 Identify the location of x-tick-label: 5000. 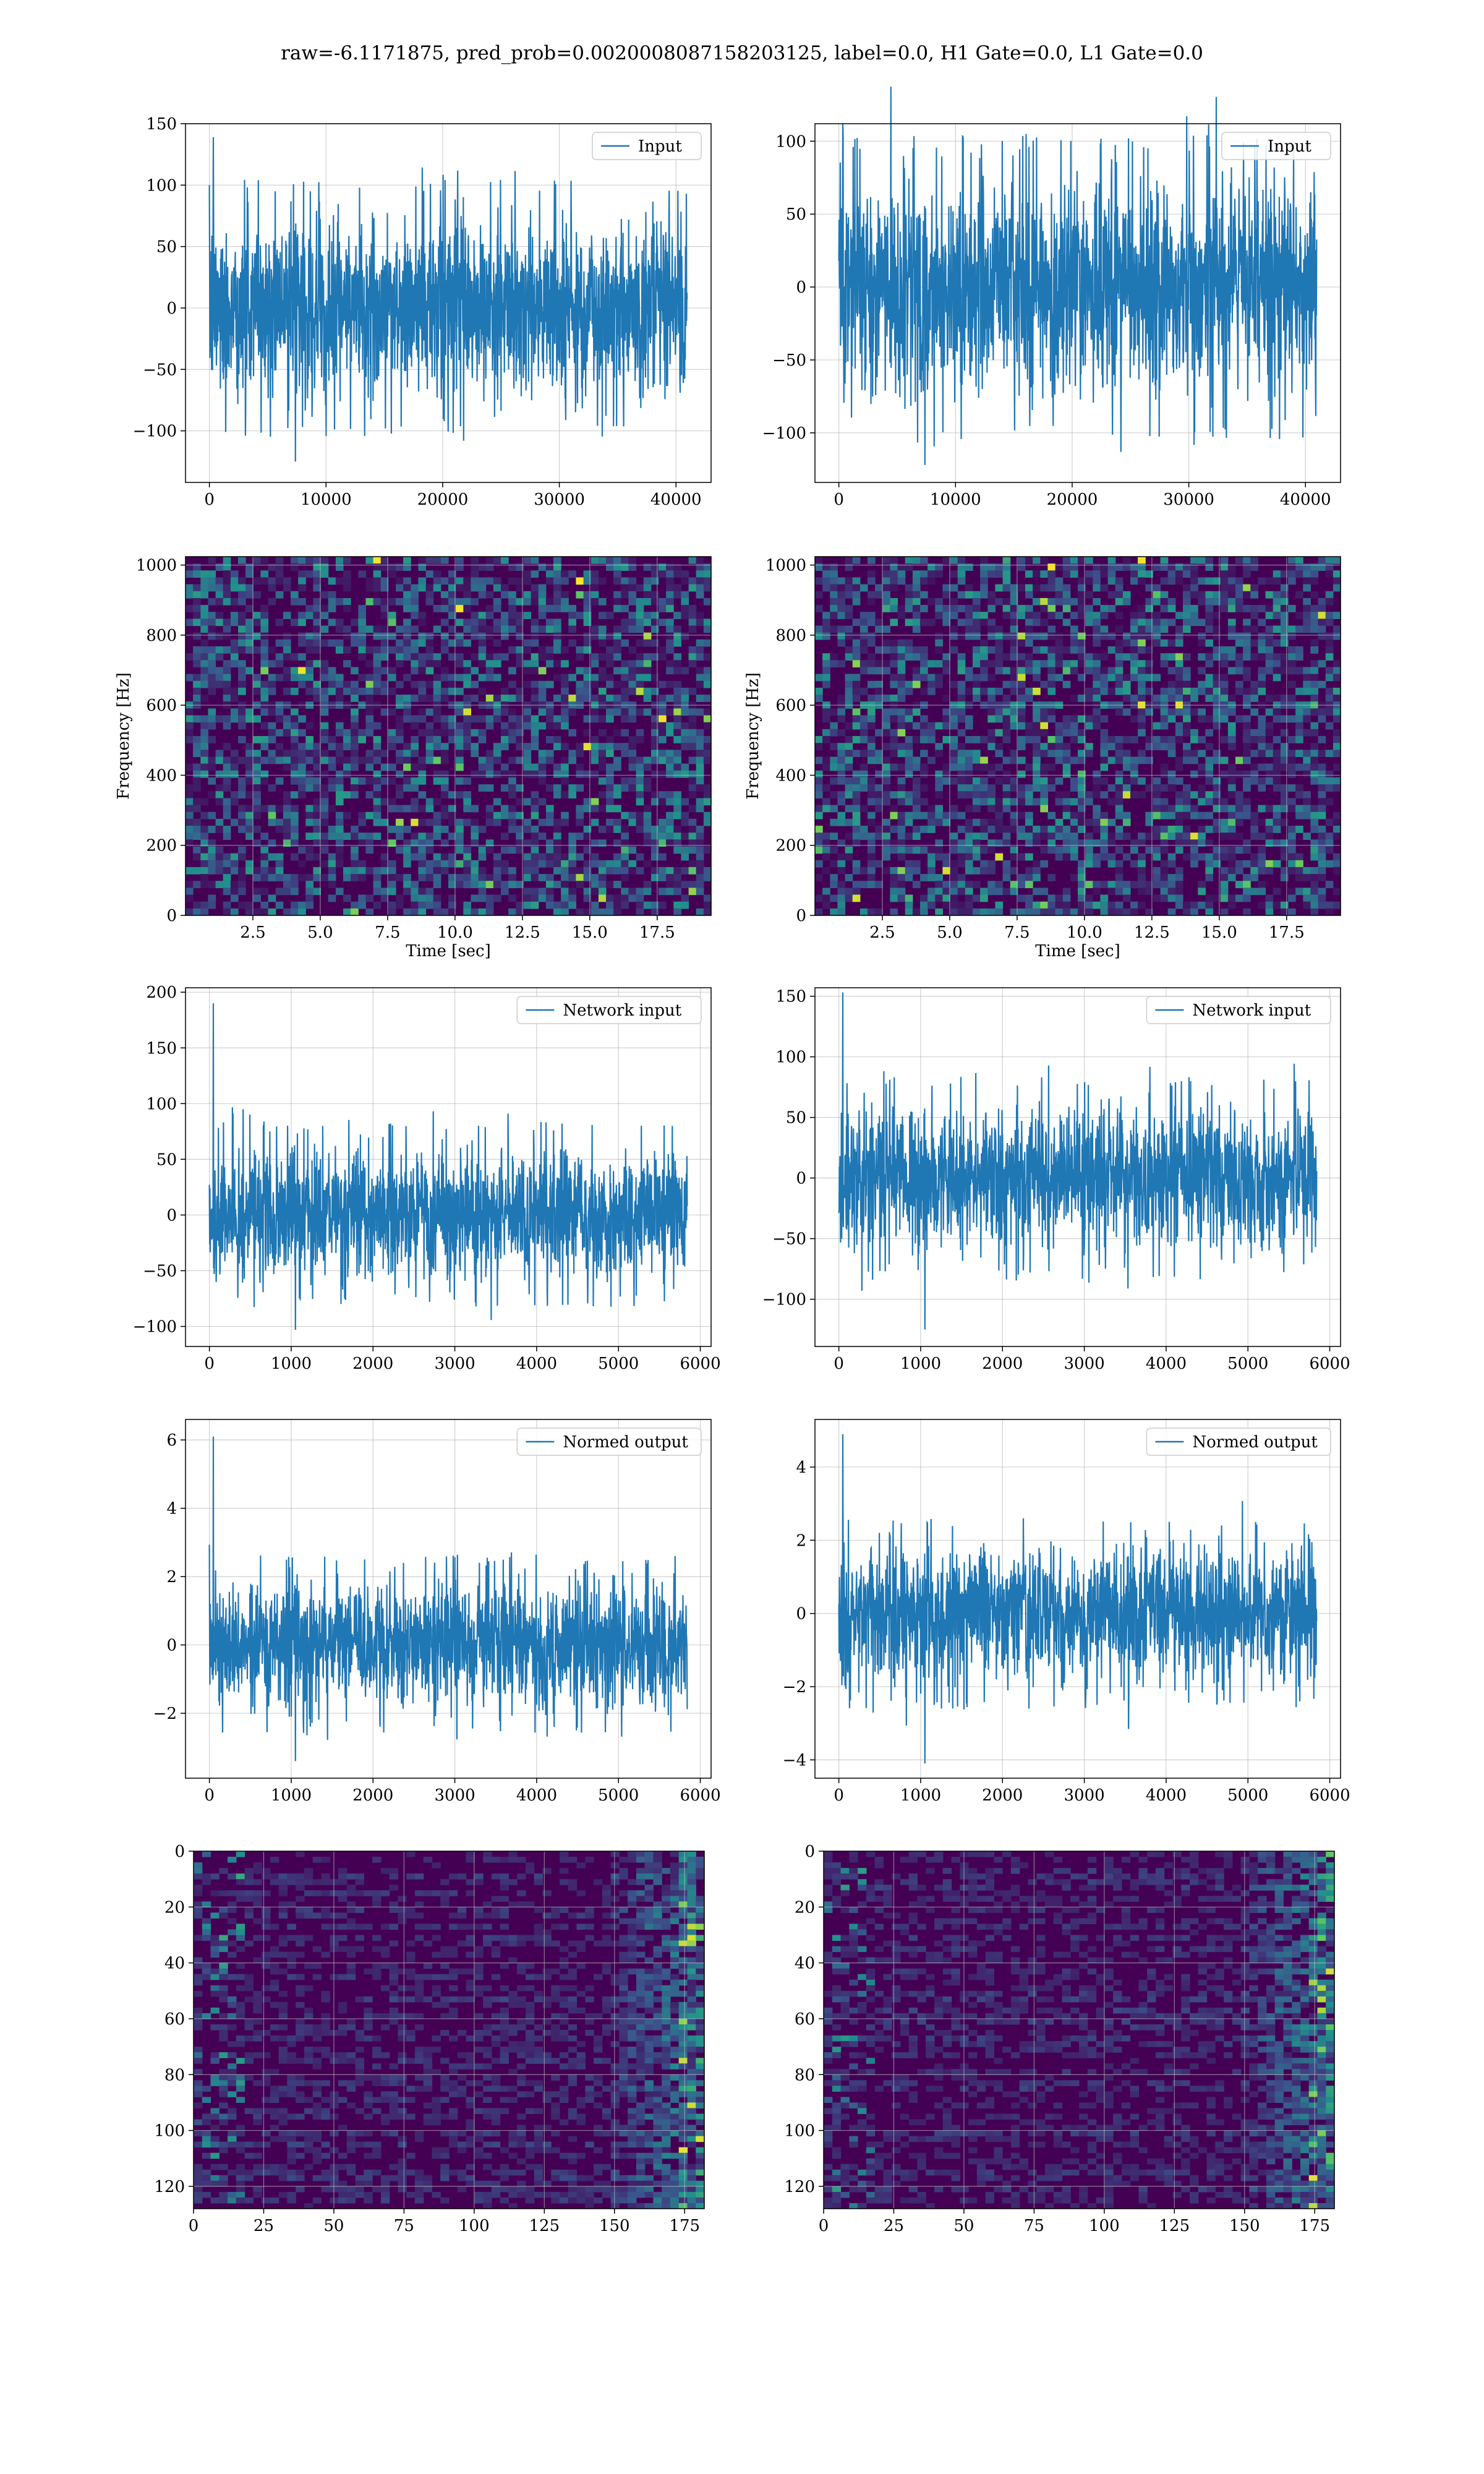
(618, 1795).